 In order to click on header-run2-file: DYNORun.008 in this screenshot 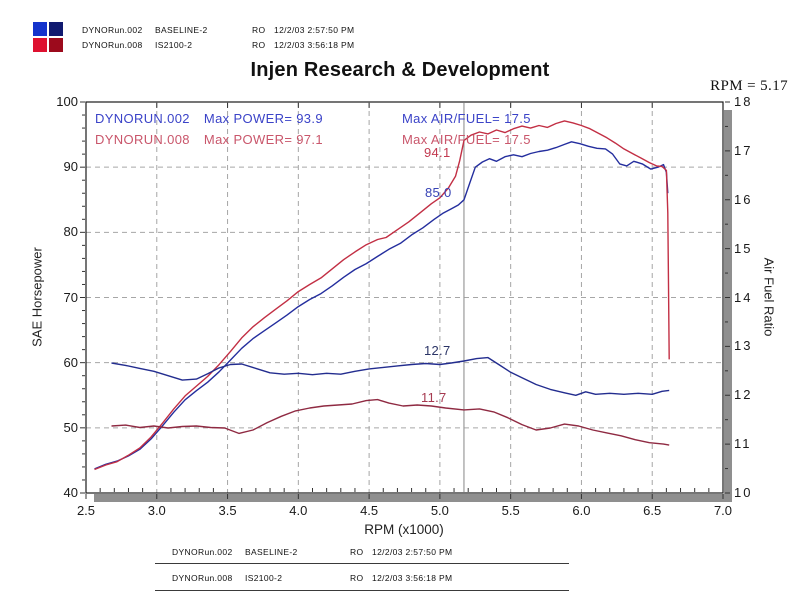, I will do `click(112, 45)`.